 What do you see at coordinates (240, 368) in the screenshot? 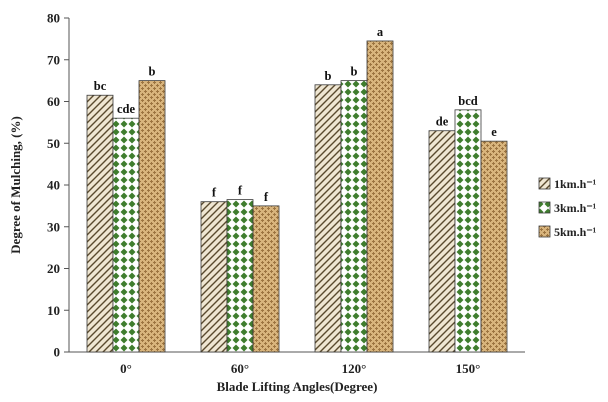
I see `x-tick-label: 60°` at bounding box center [240, 368].